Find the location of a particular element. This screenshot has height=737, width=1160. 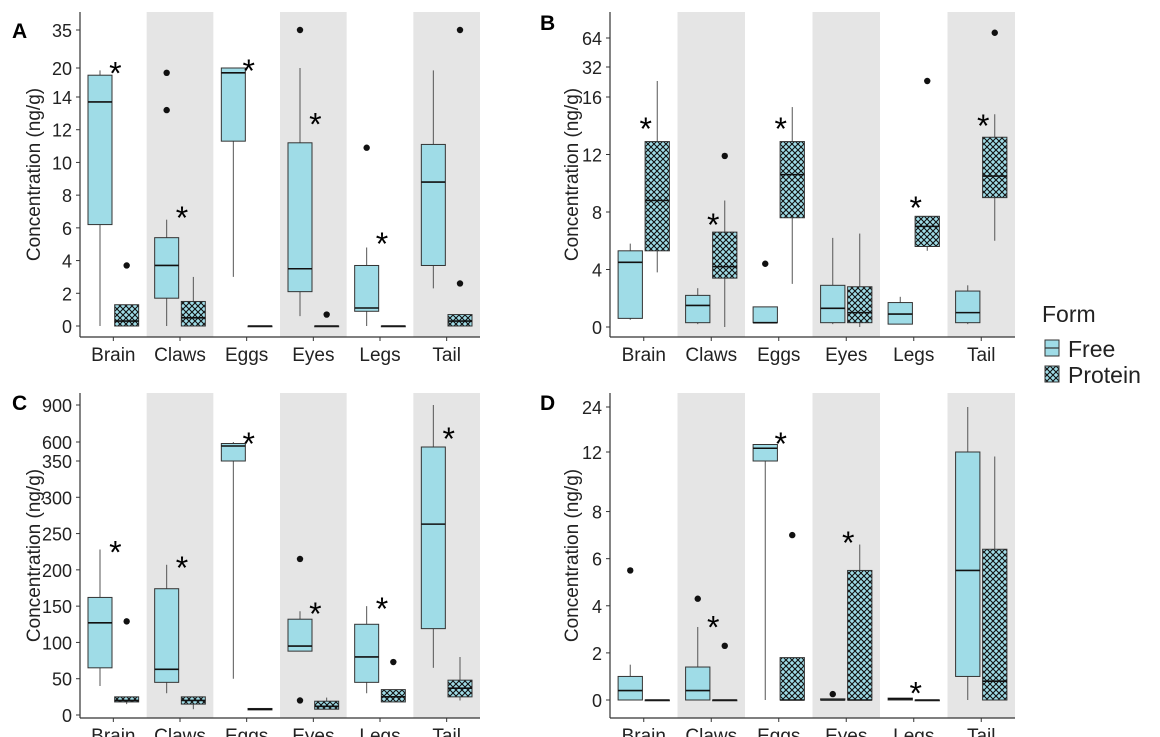

y-tick-label: 350 is located at coordinates (57, 462).